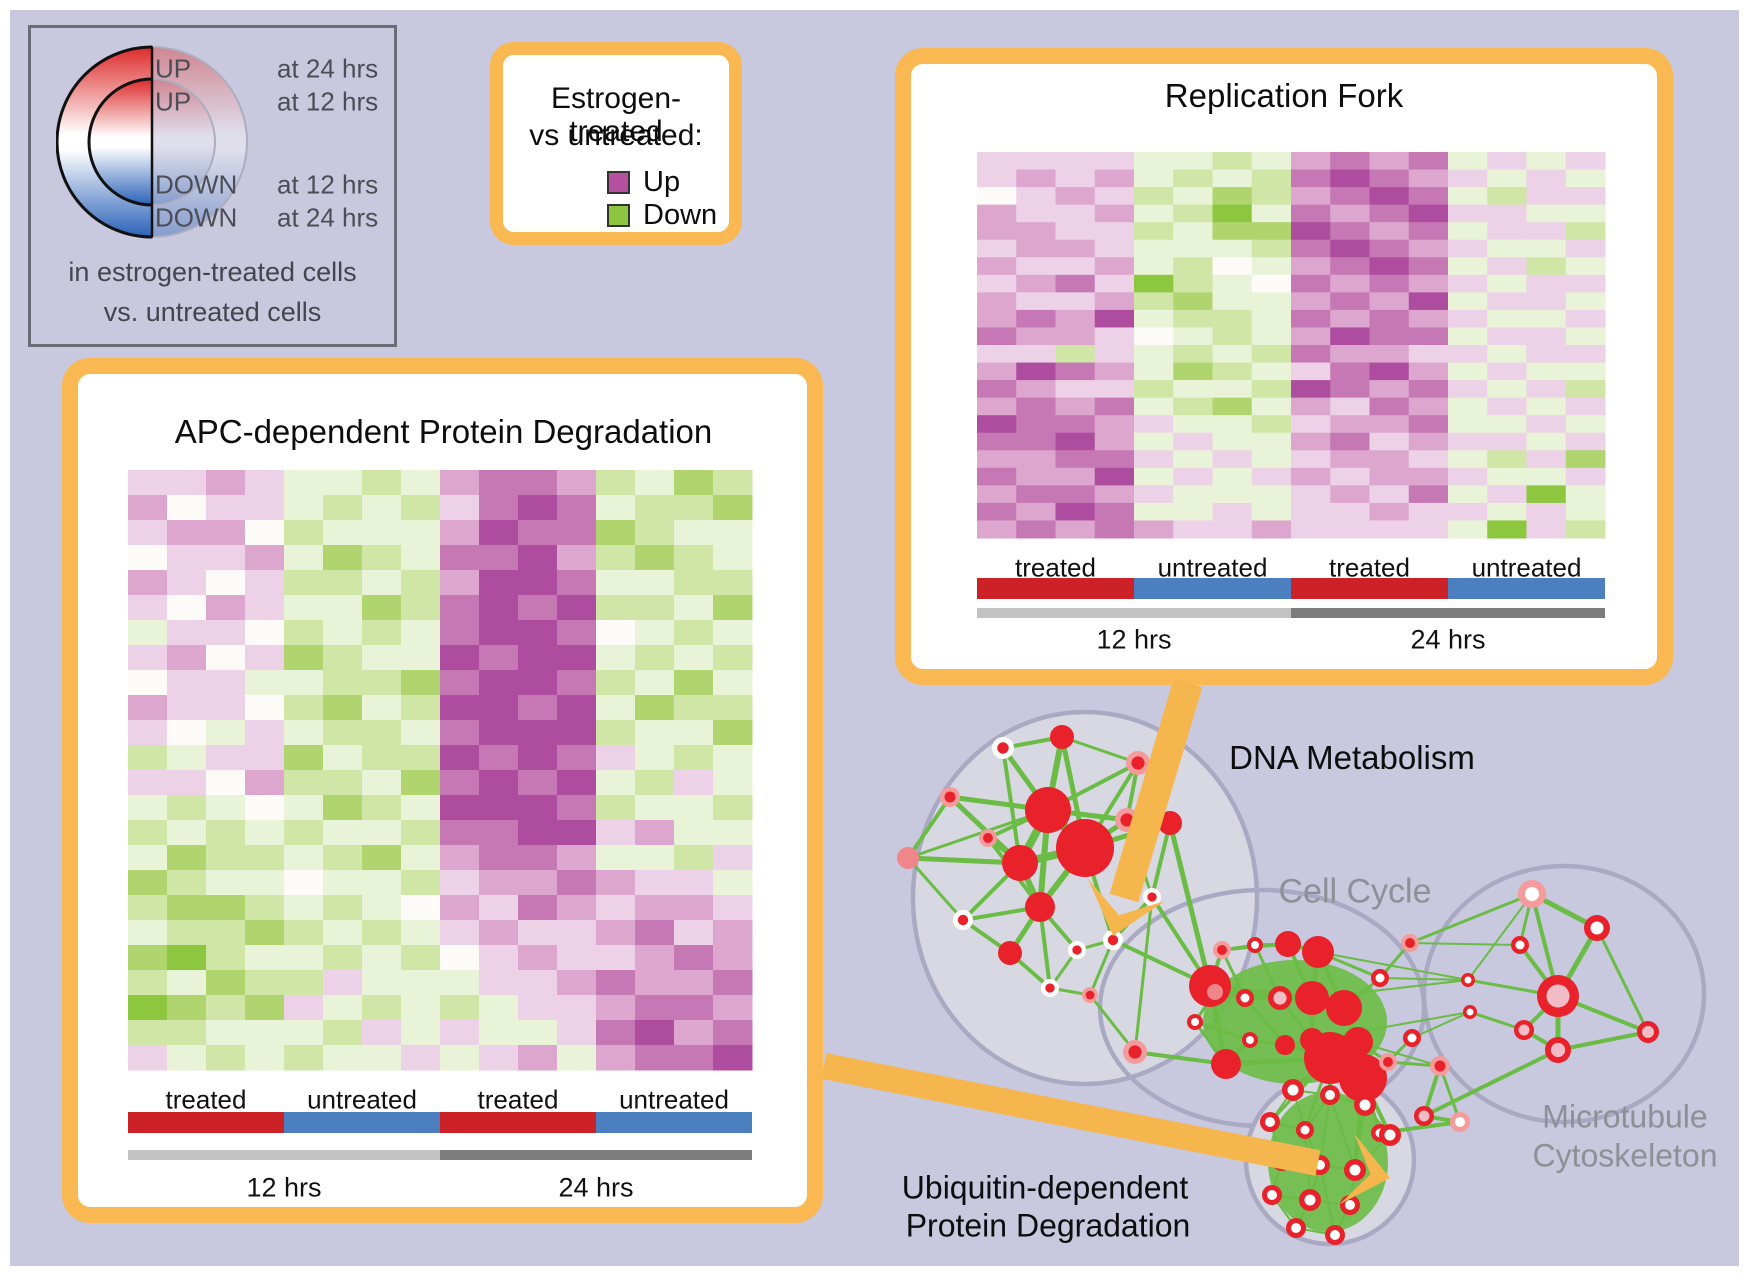 This screenshot has height=1279, width=1750. I want to click on up-color-swatch, so click(618, 182).